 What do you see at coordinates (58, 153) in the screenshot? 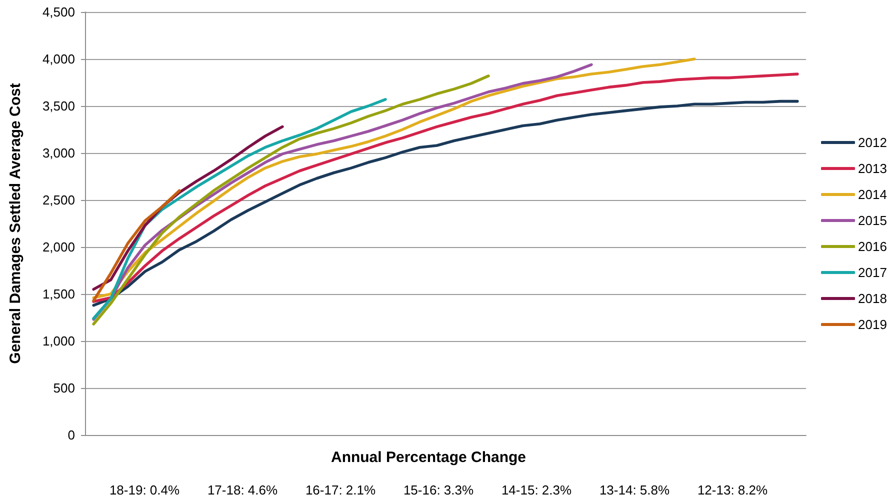
I see `y-tick-label: 3,000` at bounding box center [58, 153].